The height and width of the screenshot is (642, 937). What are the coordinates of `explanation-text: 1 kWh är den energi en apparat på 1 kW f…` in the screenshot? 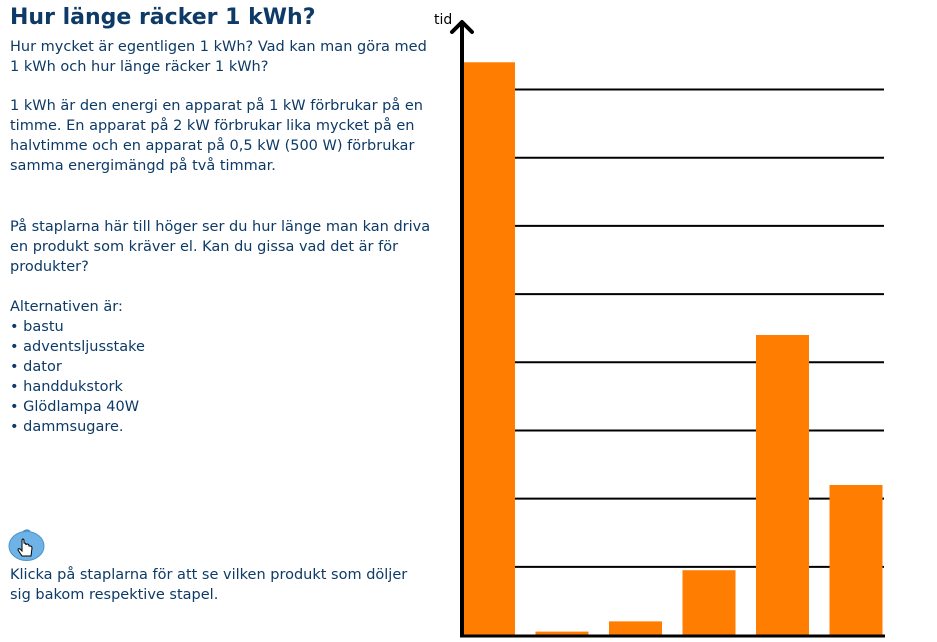 It's located at (216, 136).